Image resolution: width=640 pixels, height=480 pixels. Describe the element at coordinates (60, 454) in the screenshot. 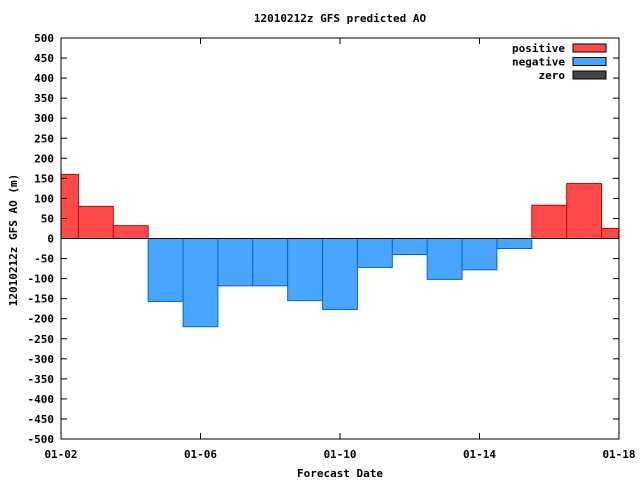

I see `x-tick-label: 01-02` at that location.